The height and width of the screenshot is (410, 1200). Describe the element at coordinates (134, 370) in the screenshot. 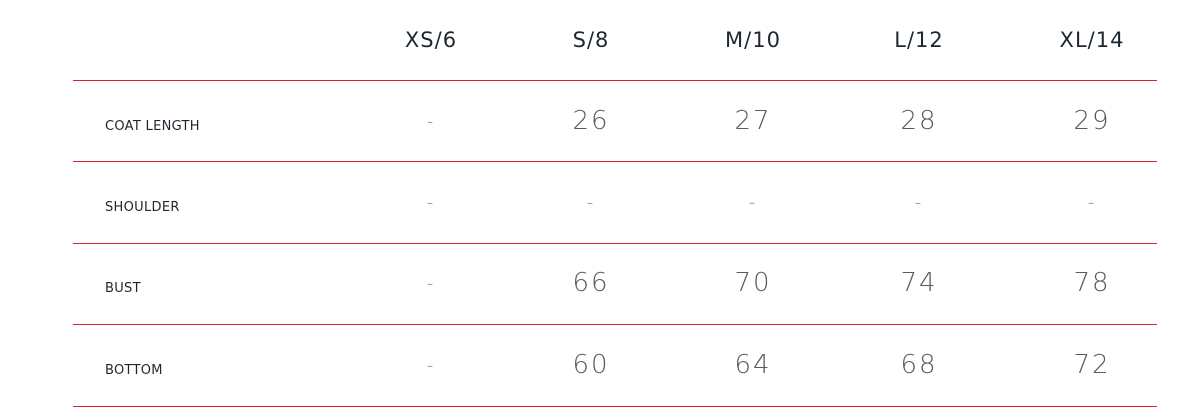

I see `row-label: BOTTOM` at that location.